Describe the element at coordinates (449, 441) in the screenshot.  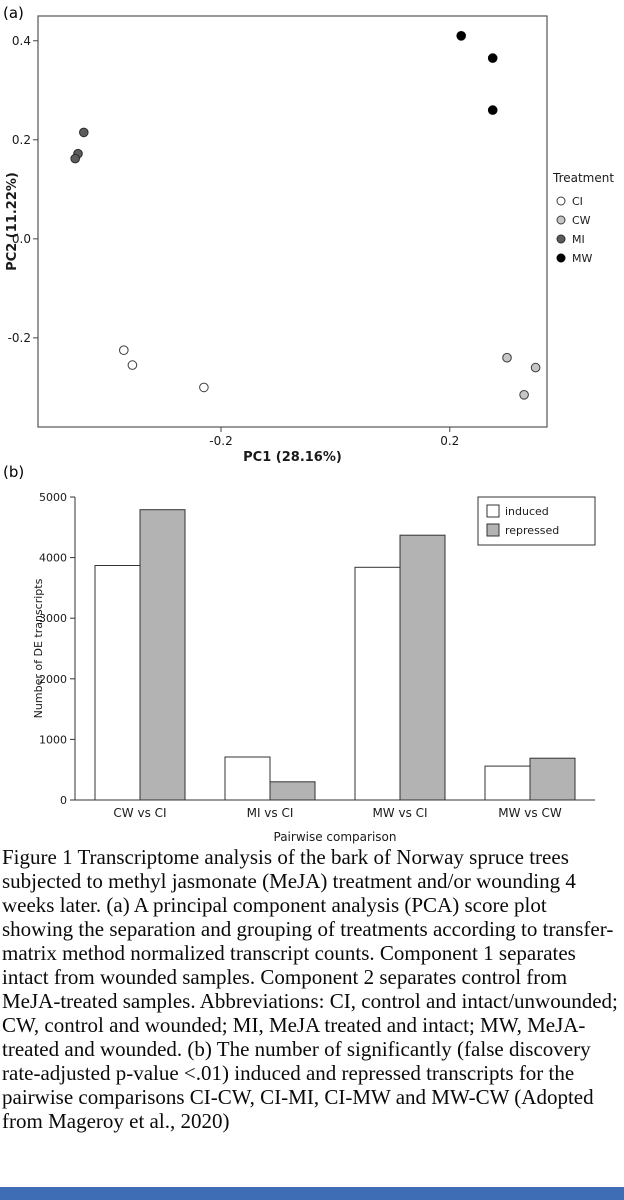
I see `x-tick-label: 0.2` at that location.